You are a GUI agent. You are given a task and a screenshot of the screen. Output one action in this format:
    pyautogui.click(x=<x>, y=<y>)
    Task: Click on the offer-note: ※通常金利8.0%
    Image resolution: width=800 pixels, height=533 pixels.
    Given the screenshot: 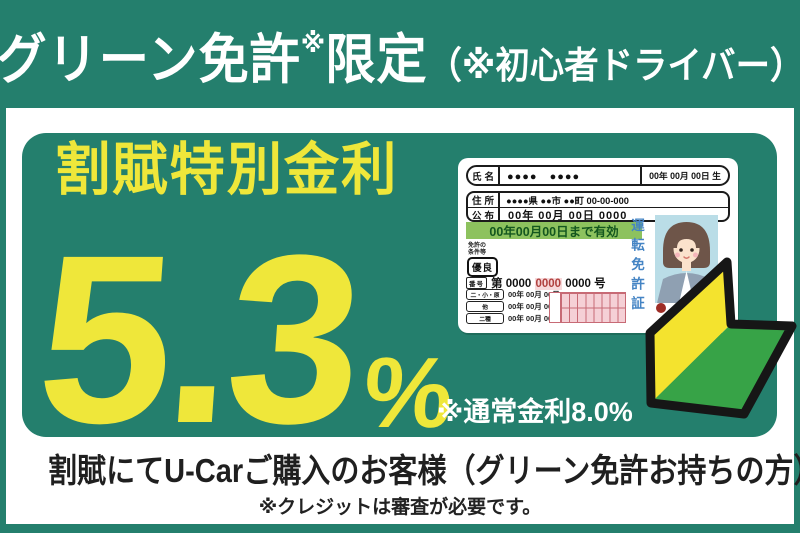 What is the action you would take?
    pyautogui.click(x=535, y=412)
    